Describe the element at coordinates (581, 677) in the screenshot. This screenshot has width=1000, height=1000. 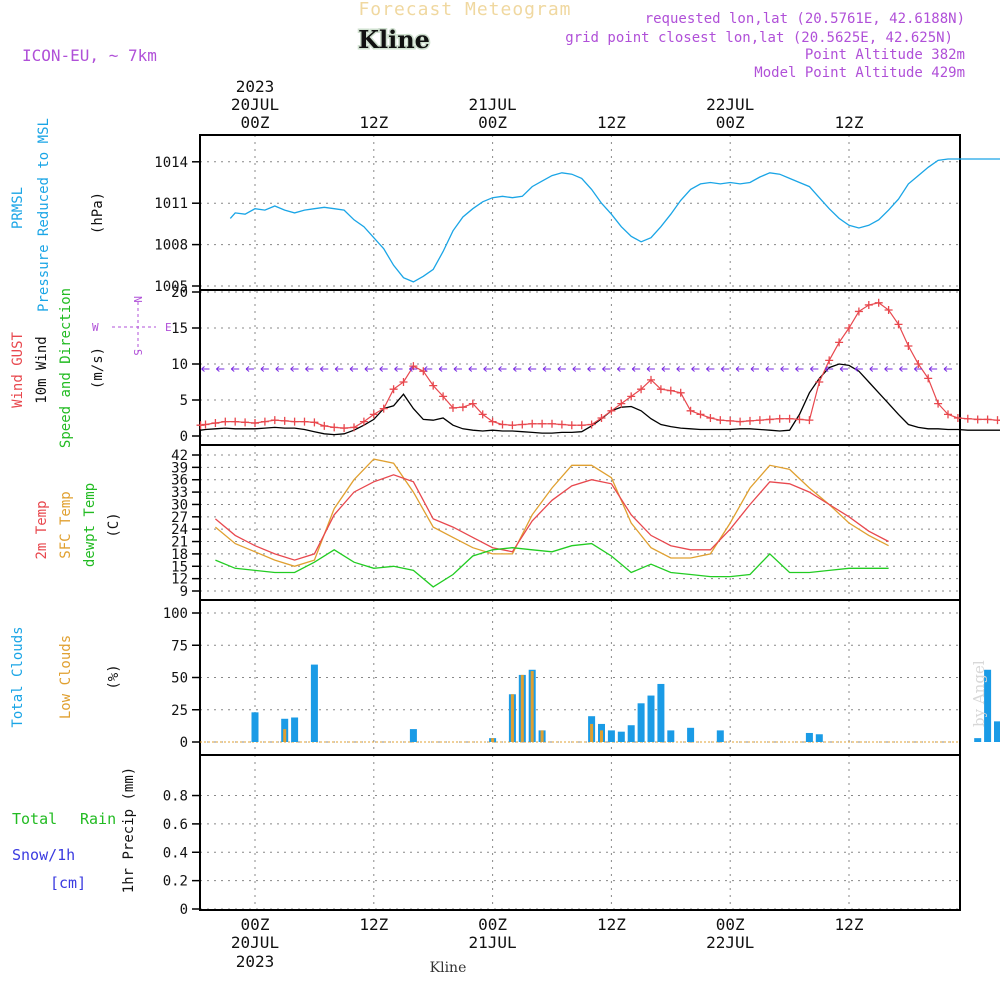
I see `clouds-panel: 0 25 50 75 100` at that location.